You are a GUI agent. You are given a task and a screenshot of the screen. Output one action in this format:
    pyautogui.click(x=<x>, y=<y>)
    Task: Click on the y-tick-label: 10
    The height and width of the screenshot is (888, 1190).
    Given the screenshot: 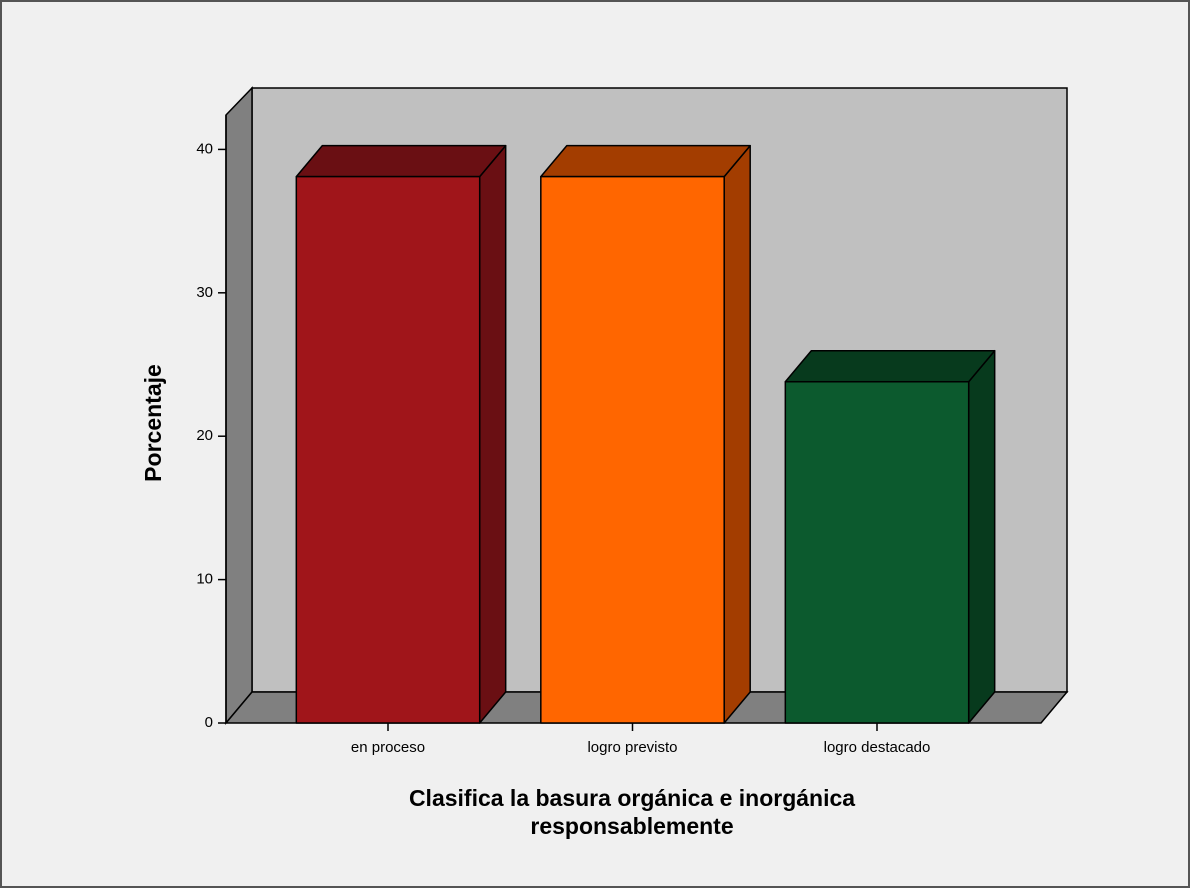 What is the action you would take?
    pyautogui.click(x=204, y=579)
    